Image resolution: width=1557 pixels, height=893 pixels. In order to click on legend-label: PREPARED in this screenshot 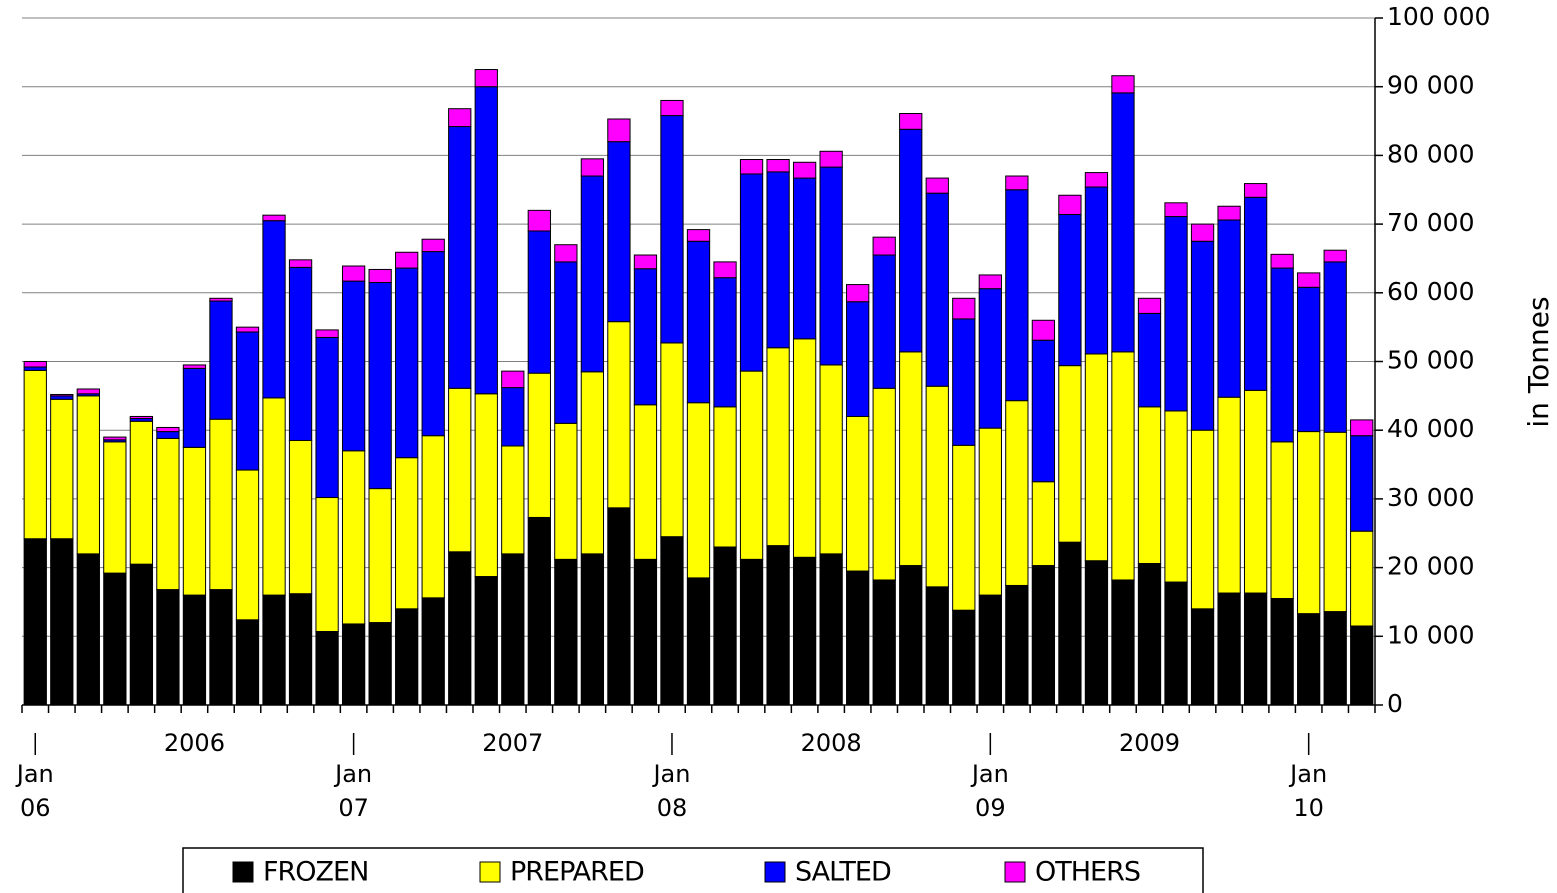, I will do `click(577, 872)`.